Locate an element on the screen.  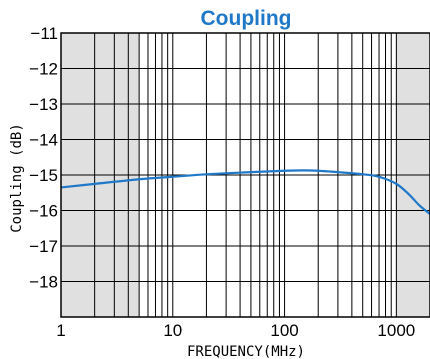
series-layer is located at coordinates (245, 192).